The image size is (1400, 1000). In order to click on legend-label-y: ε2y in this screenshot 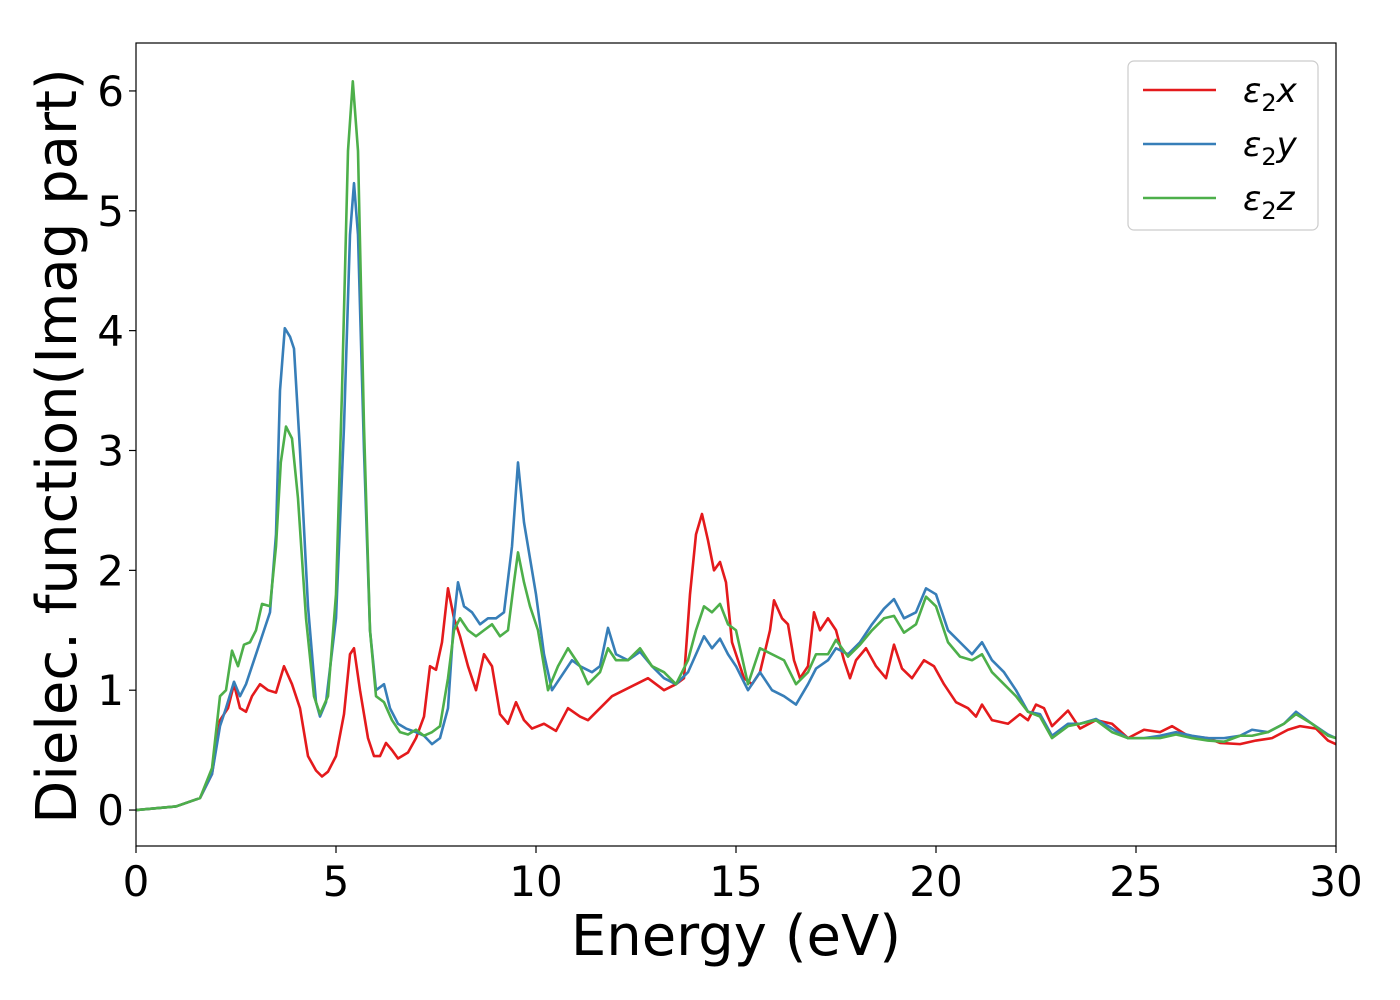, I will do `click(1270, 148)`.